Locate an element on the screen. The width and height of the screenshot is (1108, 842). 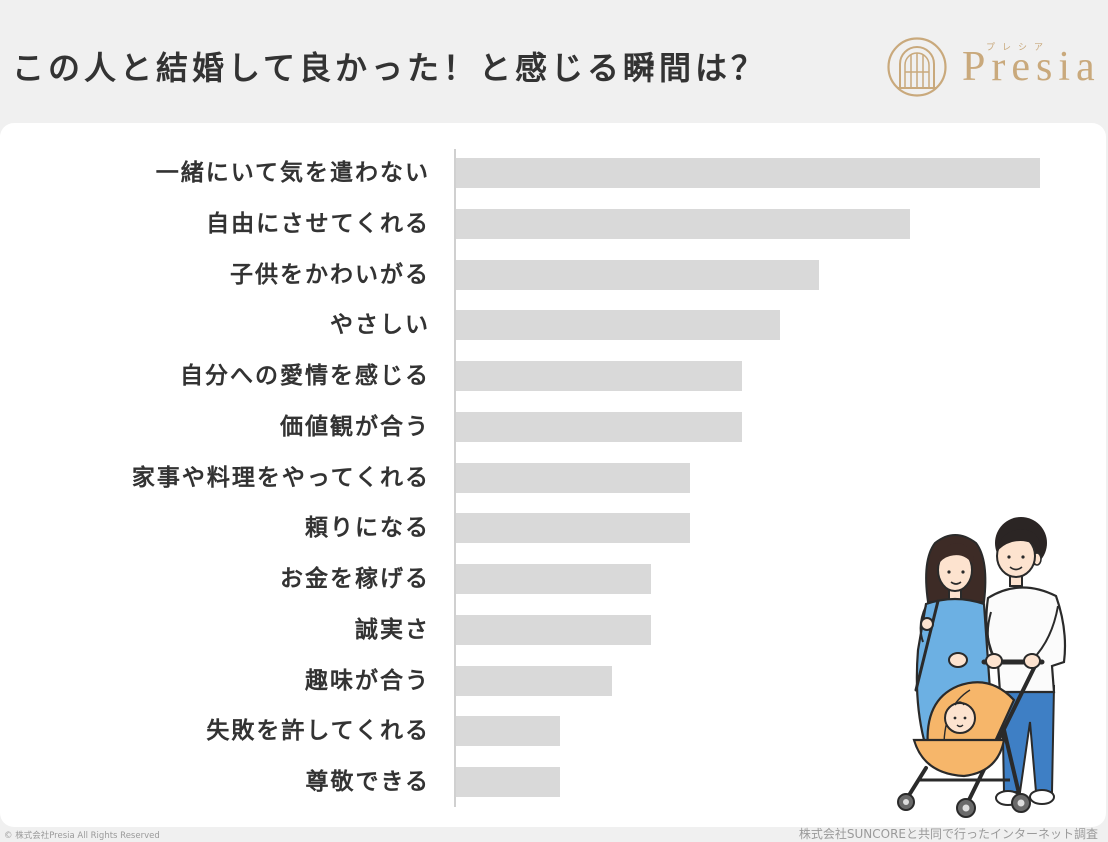
man-hands is located at coordinates (1013, 661).